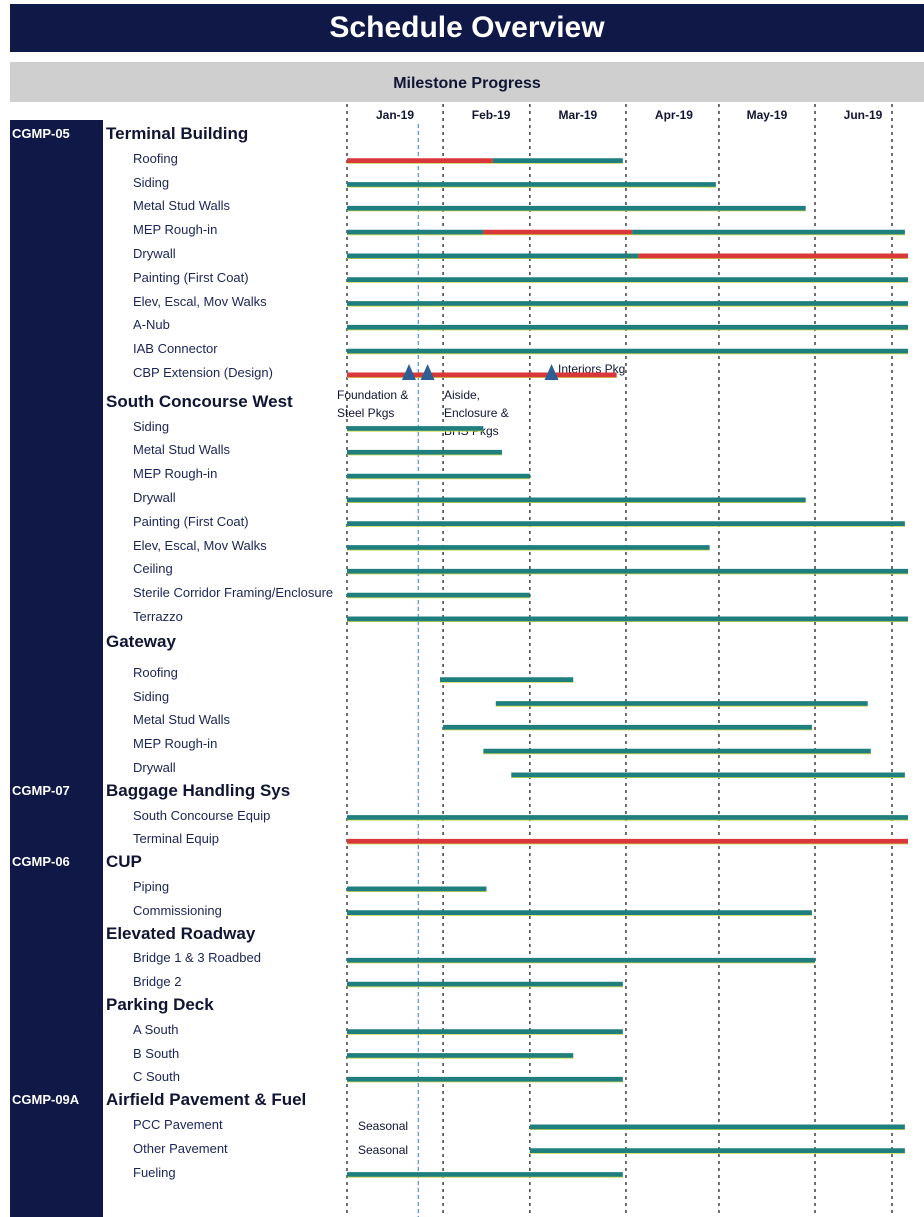 The height and width of the screenshot is (1217, 924). What do you see at coordinates (181, 933) in the screenshot?
I see `section-label: Elevated Roadway` at bounding box center [181, 933].